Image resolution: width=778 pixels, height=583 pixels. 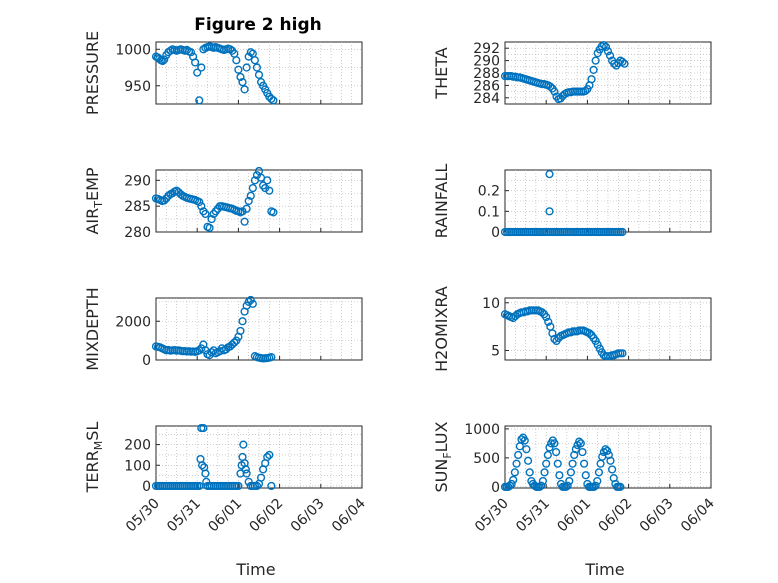 What do you see at coordinates (255, 569) in the screenshot?
I see `x-axis-label-left: Time` at bounding box center [255, 569].